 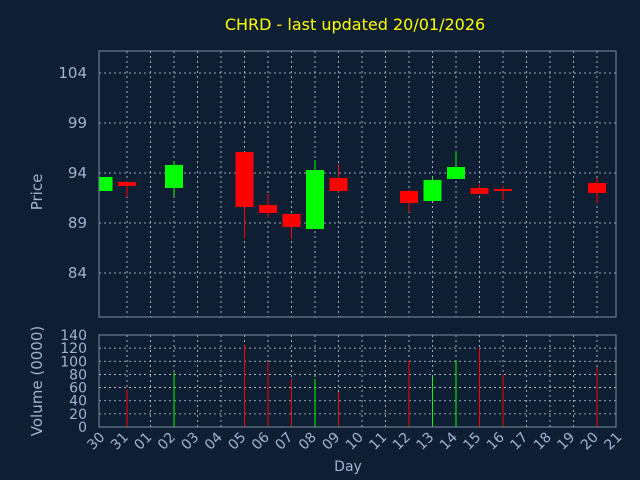 I want to click on chart-title: CHRD - last updated 20/01/2026, so click(x=355, y=24).